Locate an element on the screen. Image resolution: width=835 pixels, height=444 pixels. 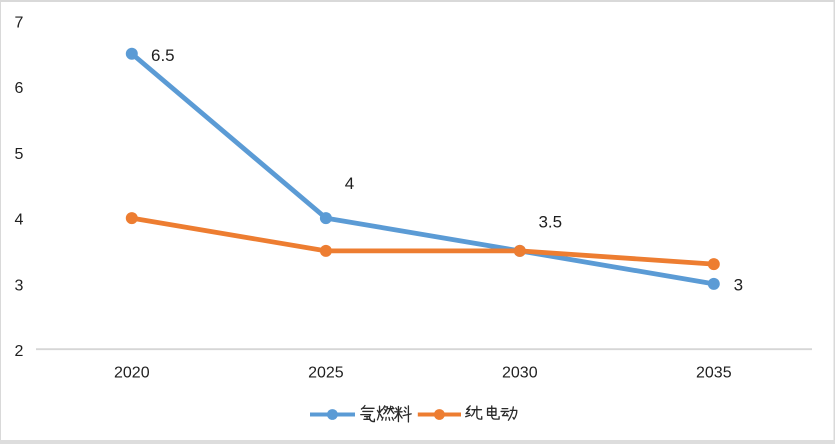
svg-text: 2030 is located at coordinates (520, 373).